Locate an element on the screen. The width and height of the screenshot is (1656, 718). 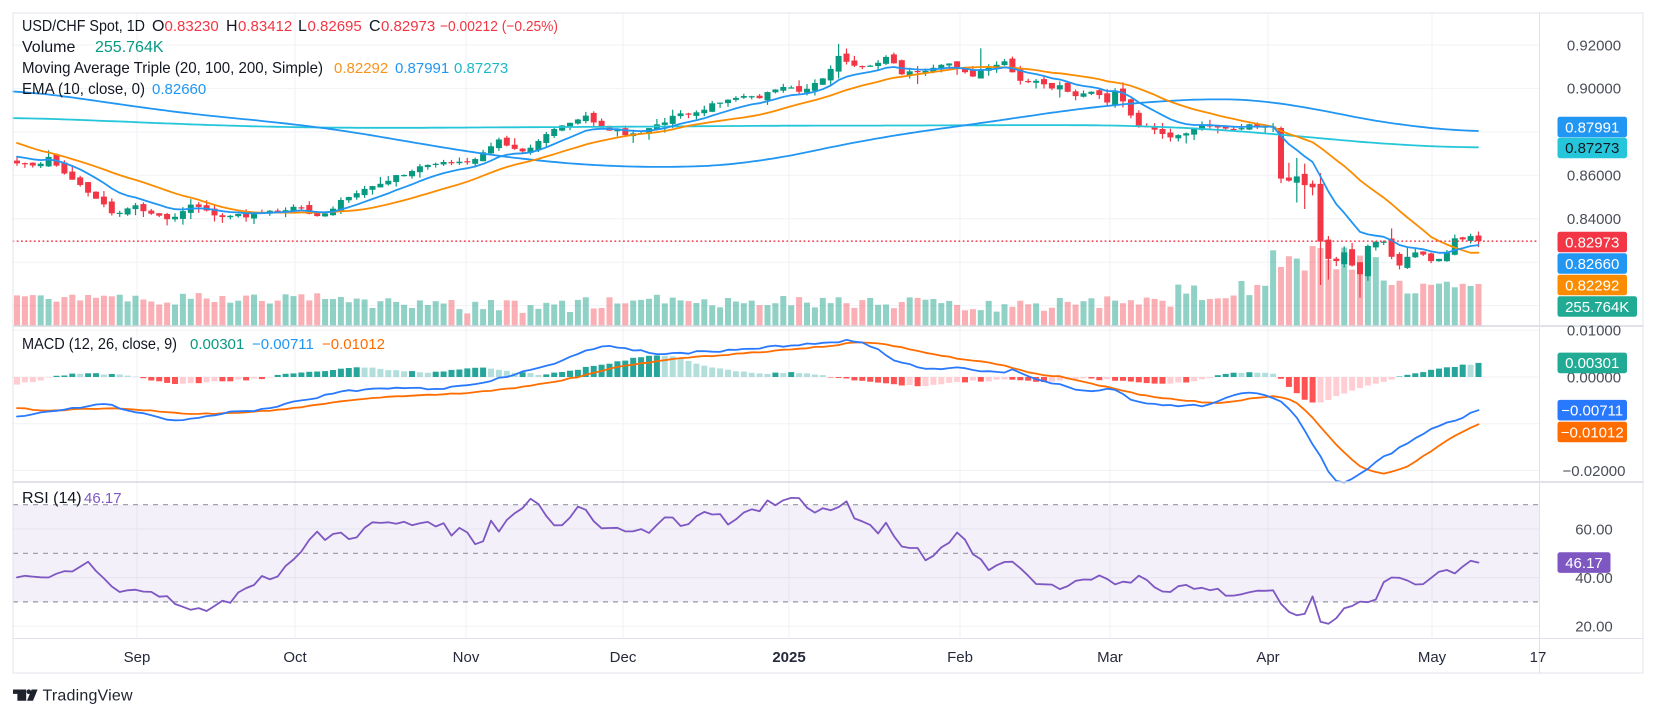
svg-text: Volume is located at coordinates (48, 47).